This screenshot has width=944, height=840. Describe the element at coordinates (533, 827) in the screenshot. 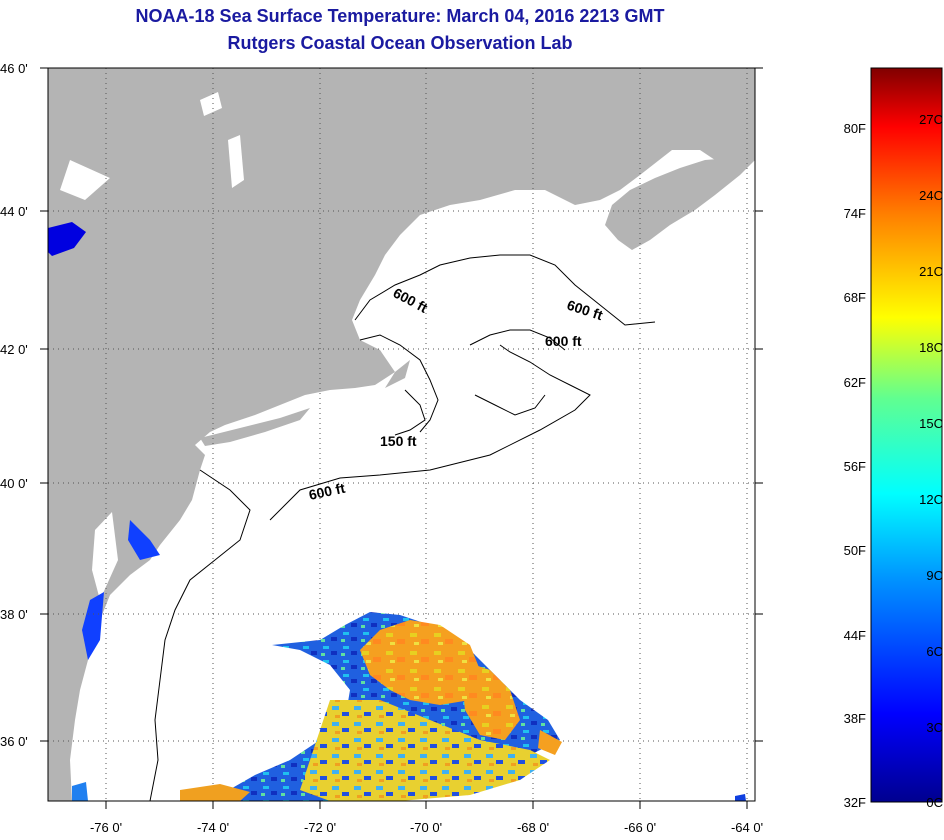

I see `lon-label: -68 0'` at that location.